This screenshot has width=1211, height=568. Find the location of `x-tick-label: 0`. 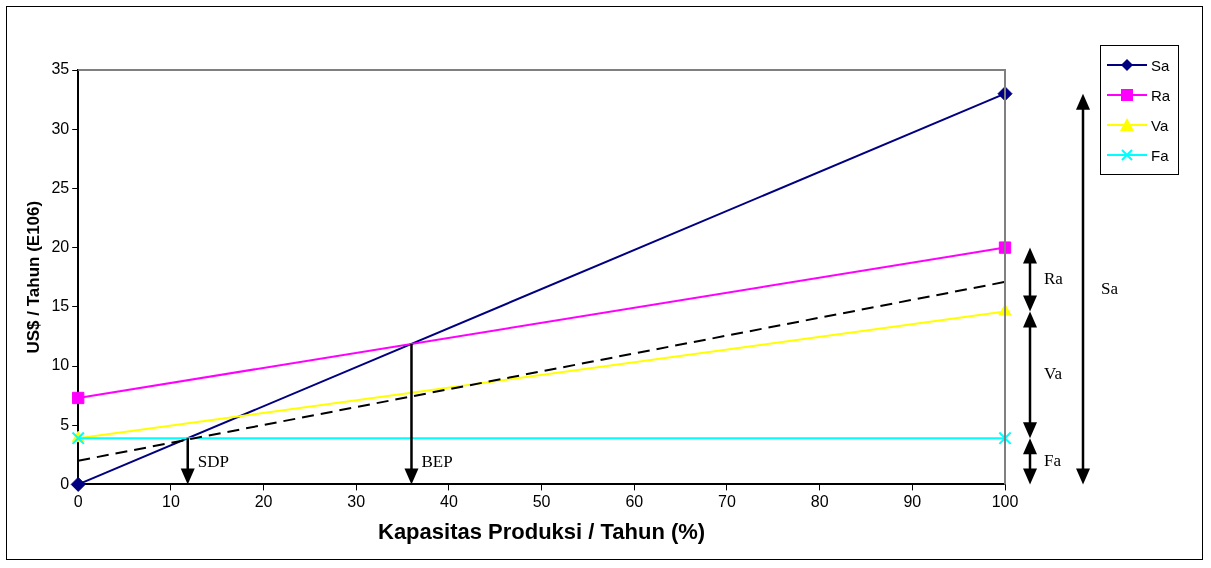

x-tick-label: 0 is located at coordinates (78, 502).